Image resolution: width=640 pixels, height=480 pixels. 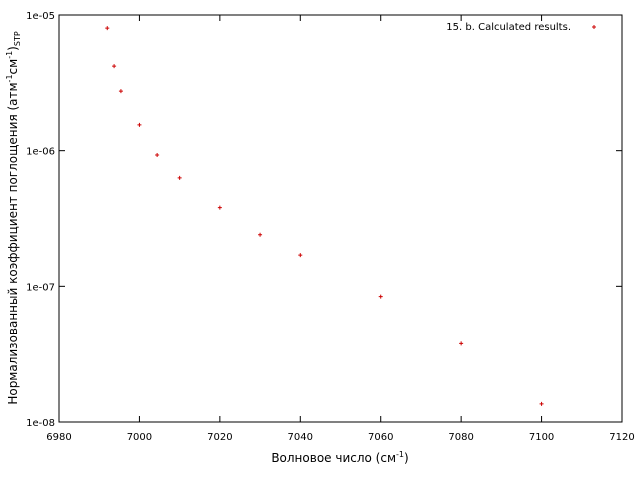 I want to click on x-axis-label: Волновое число (см-1), so click(x=339, y=457).